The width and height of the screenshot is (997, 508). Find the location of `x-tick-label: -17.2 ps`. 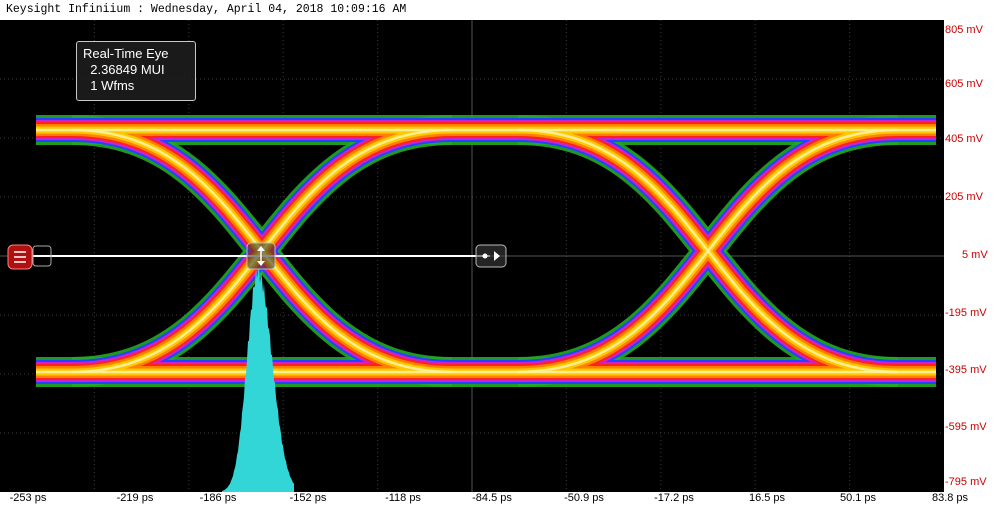

x-tick-label: -17.2 ps is located at coordinates (674, 498).